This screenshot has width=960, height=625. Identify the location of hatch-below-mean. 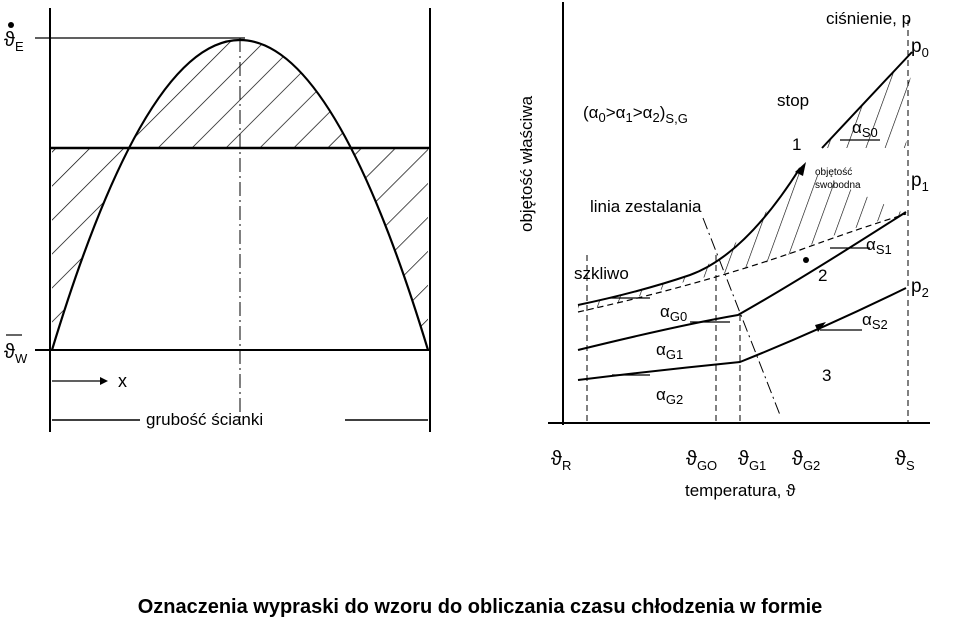
(240, 249).